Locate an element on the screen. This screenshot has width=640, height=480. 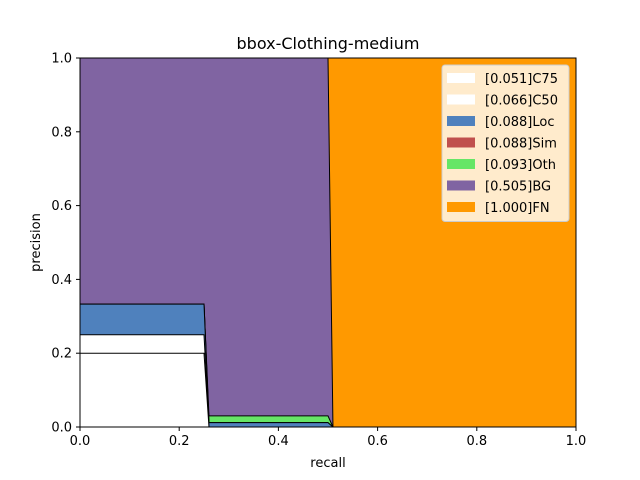
x-tick-label: 1.0 is located at coordinates (576, 441).